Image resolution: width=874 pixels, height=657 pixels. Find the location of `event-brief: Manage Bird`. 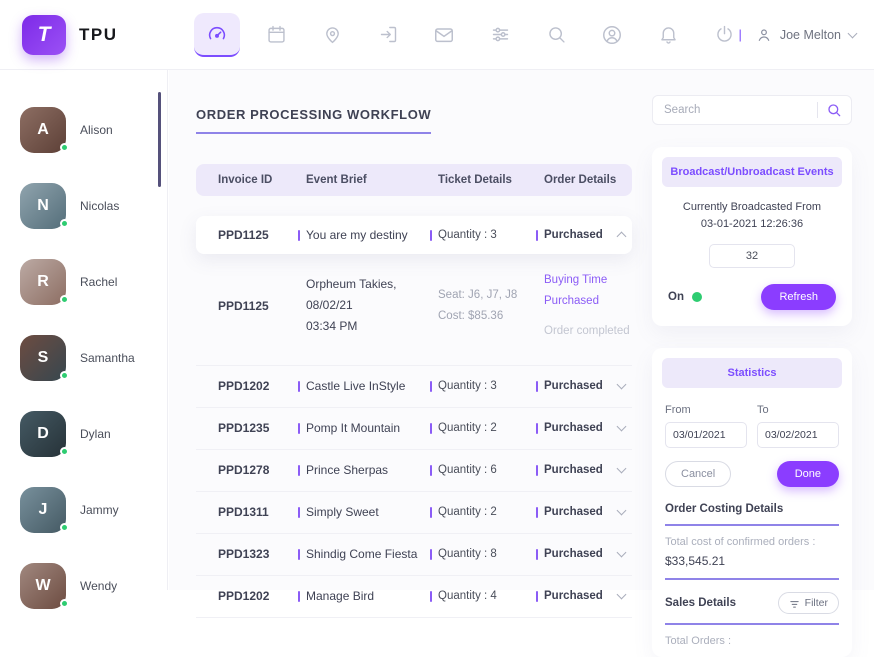

event-brief: Manage Bird is located at coordinates (340, 596).